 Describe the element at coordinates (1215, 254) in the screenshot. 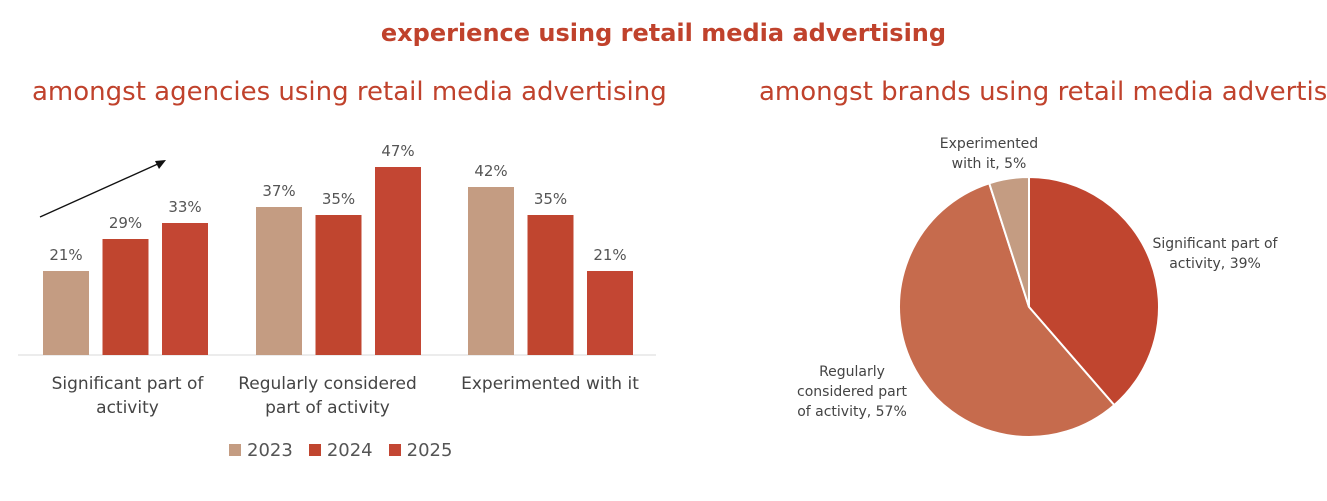

I see `pie-label-significant: Significant part of activity, 39%` at that location.